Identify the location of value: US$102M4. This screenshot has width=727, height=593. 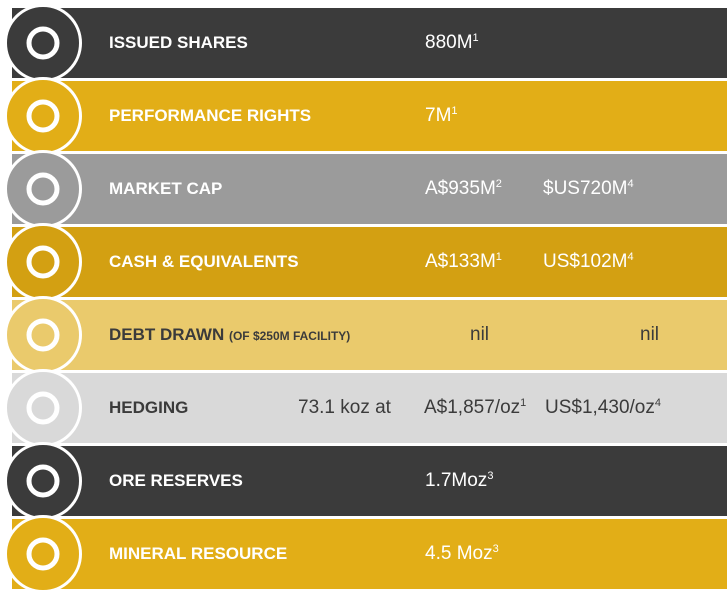
(588, 262).